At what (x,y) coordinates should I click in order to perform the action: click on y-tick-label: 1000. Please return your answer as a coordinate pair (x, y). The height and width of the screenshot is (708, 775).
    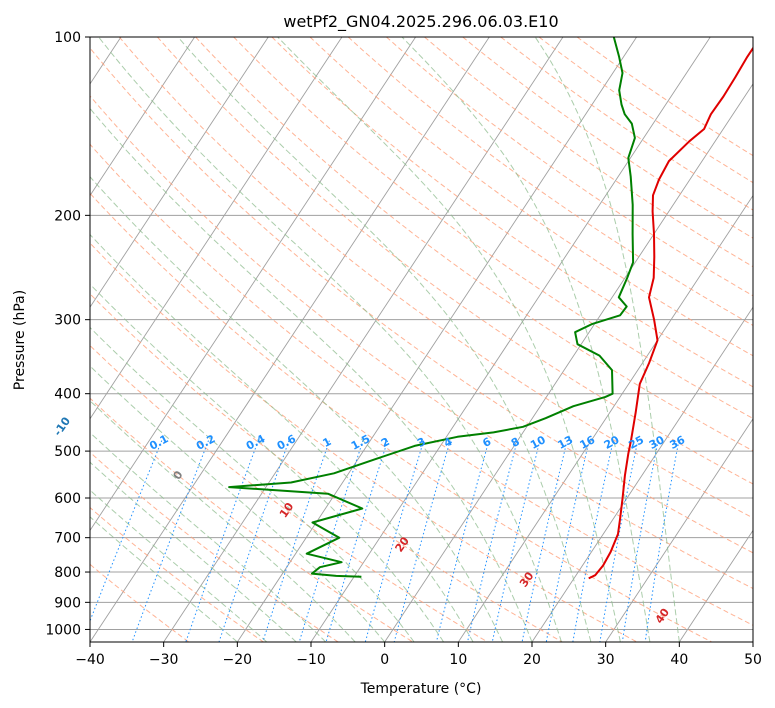
    Looking at the image, I should click on (63, 630).